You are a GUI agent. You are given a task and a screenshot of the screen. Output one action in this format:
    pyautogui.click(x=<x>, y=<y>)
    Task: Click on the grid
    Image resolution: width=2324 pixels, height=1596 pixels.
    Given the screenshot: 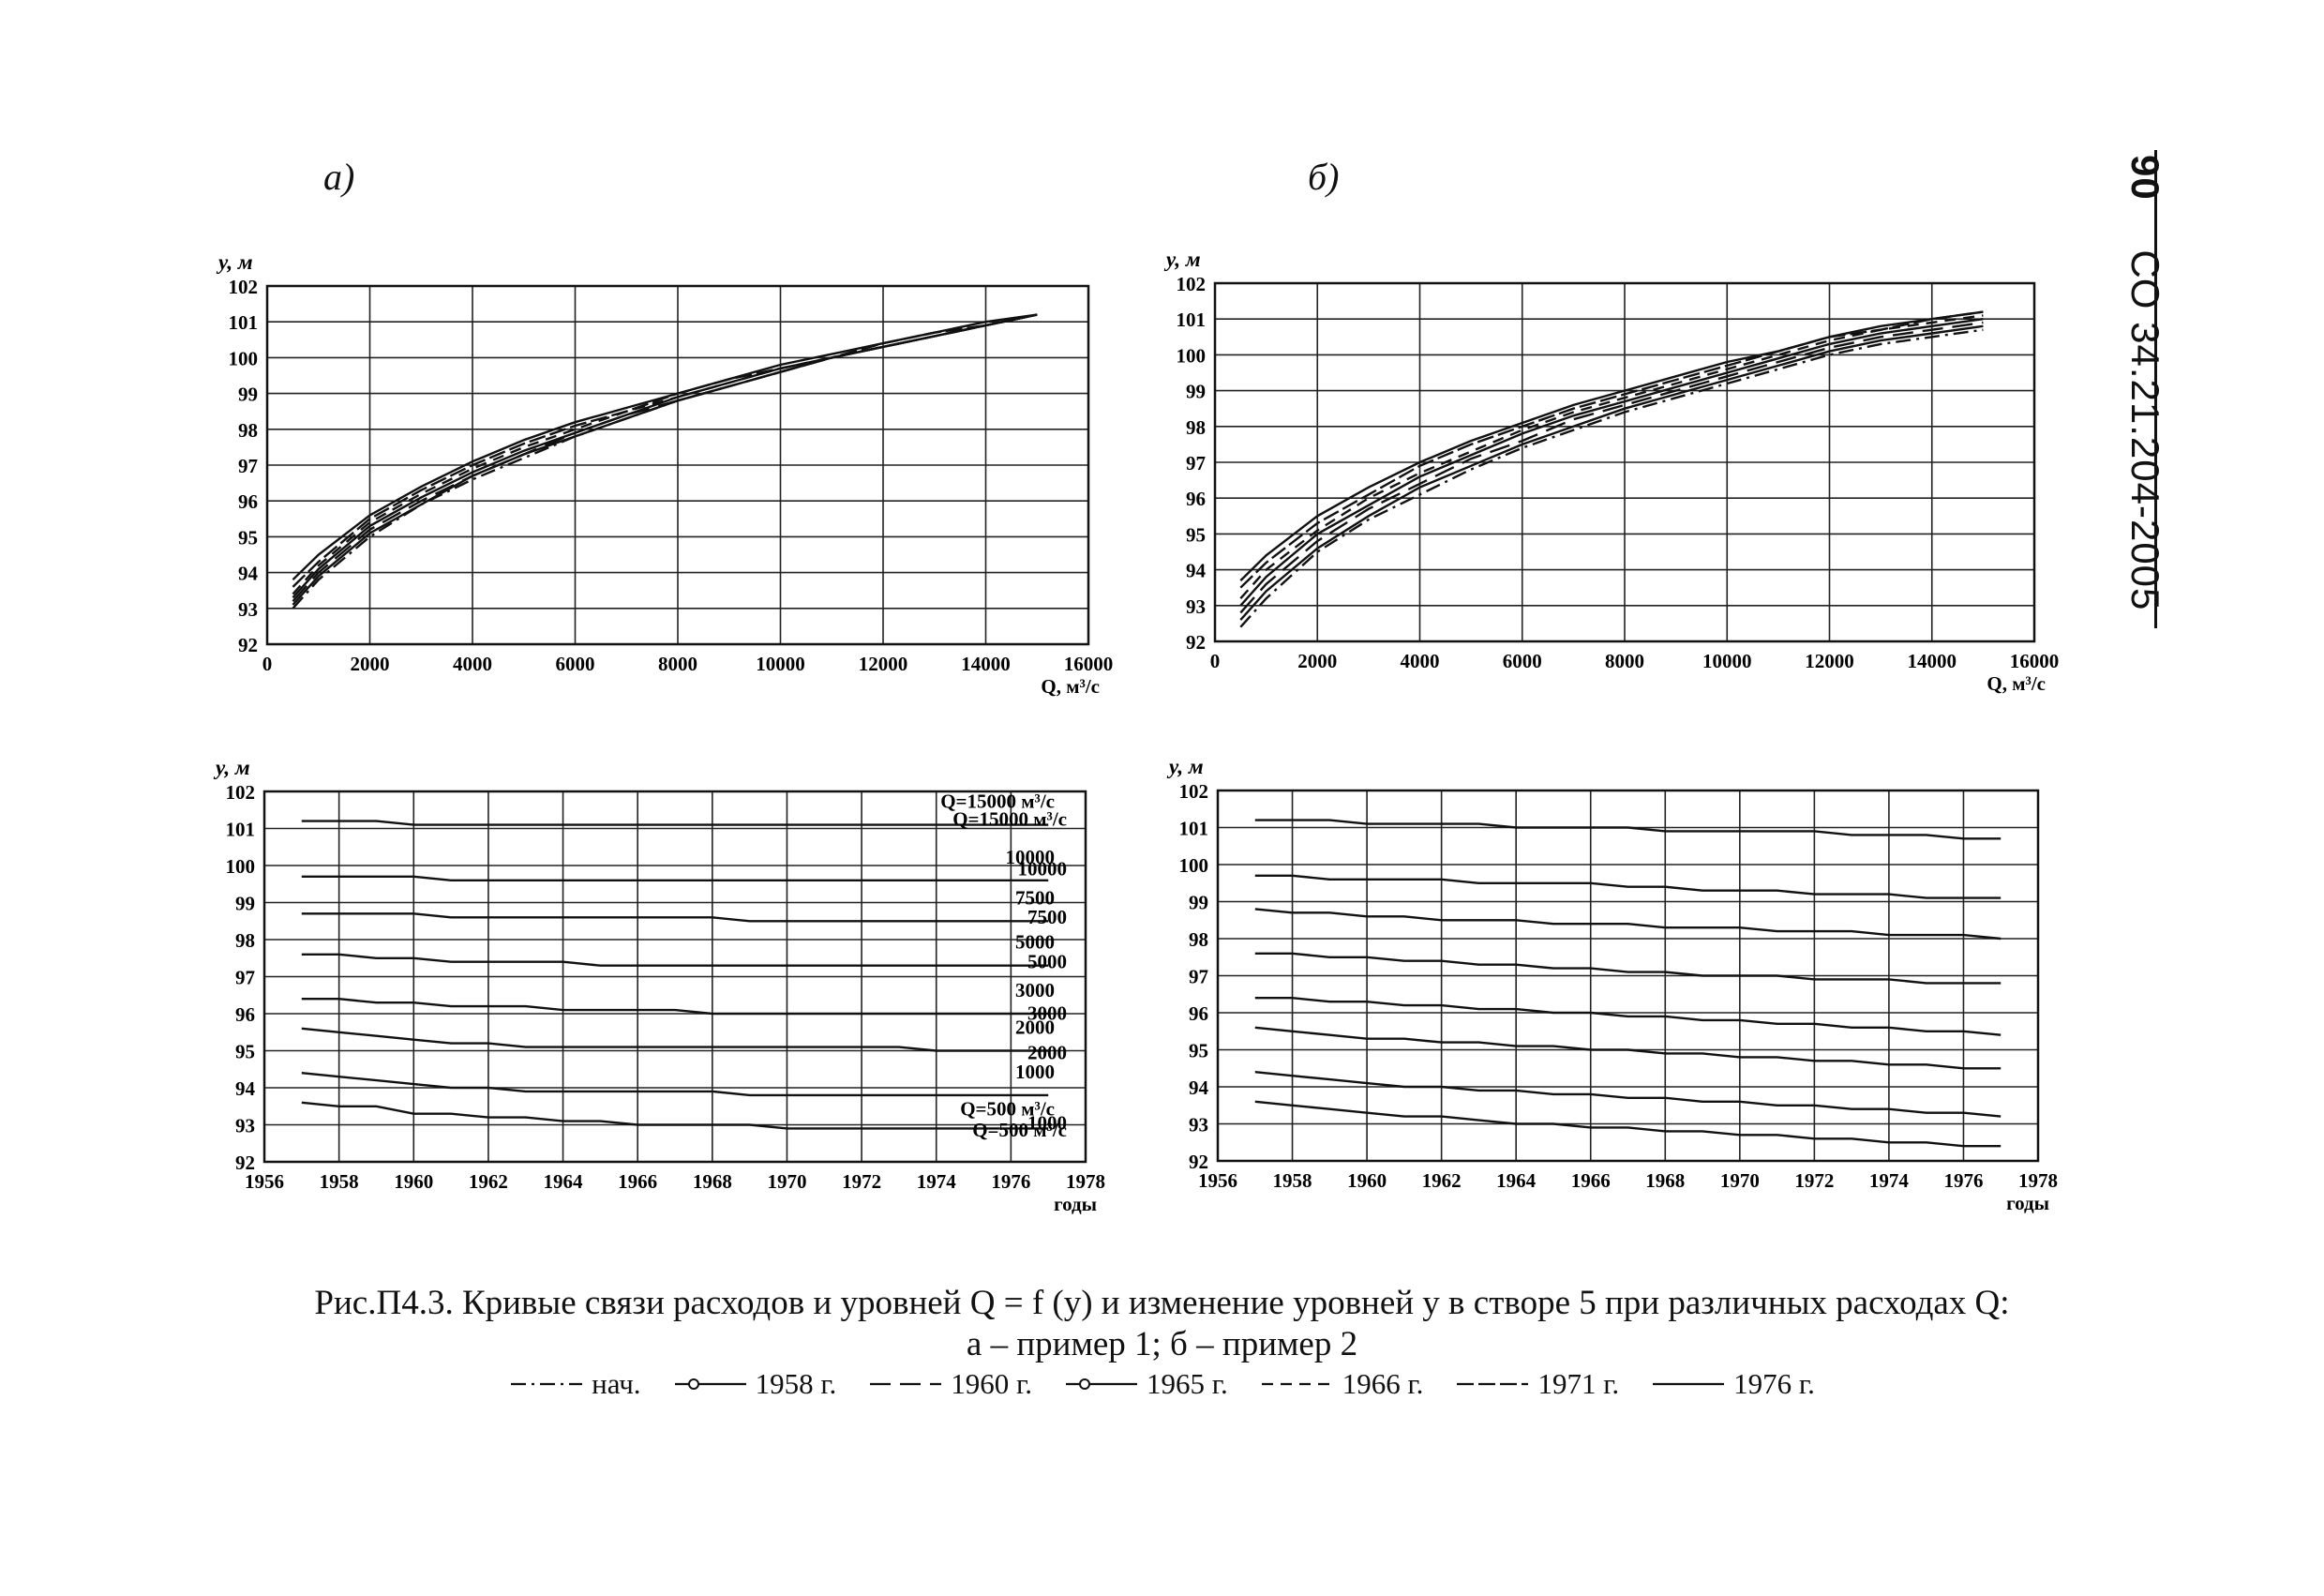 What is the action you would take?
    pyautogui.click(x=1628, y=976)
    